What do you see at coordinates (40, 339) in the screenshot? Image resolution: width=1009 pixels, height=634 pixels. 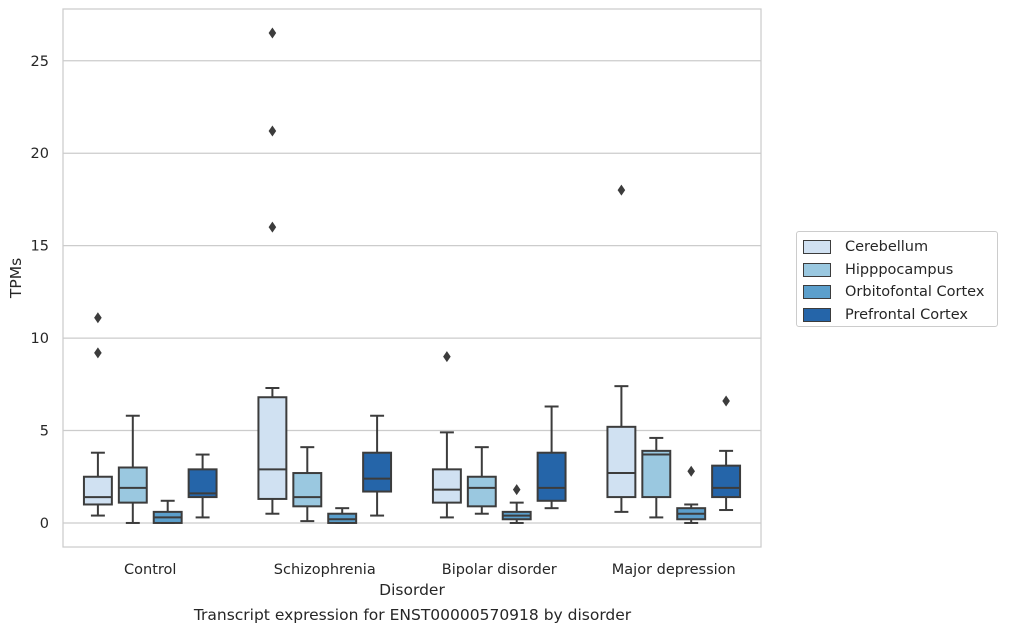 I see `y-tick-label: 10` at bounding box center [40, 339].